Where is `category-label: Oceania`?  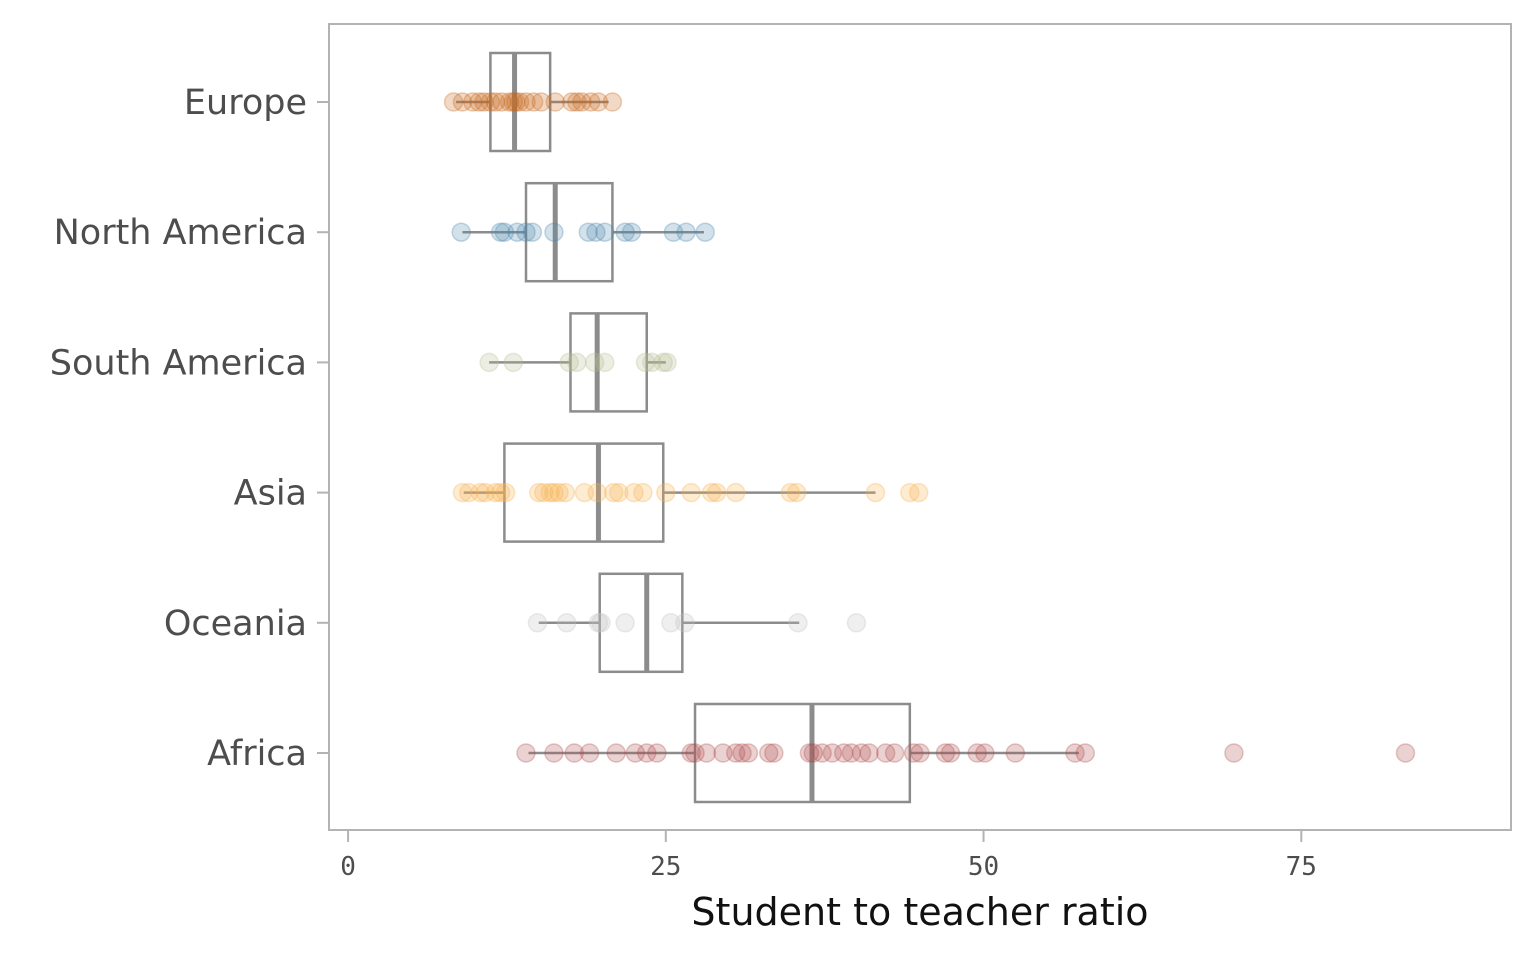 category-label: Oceania is located at coordinates (235, 624).